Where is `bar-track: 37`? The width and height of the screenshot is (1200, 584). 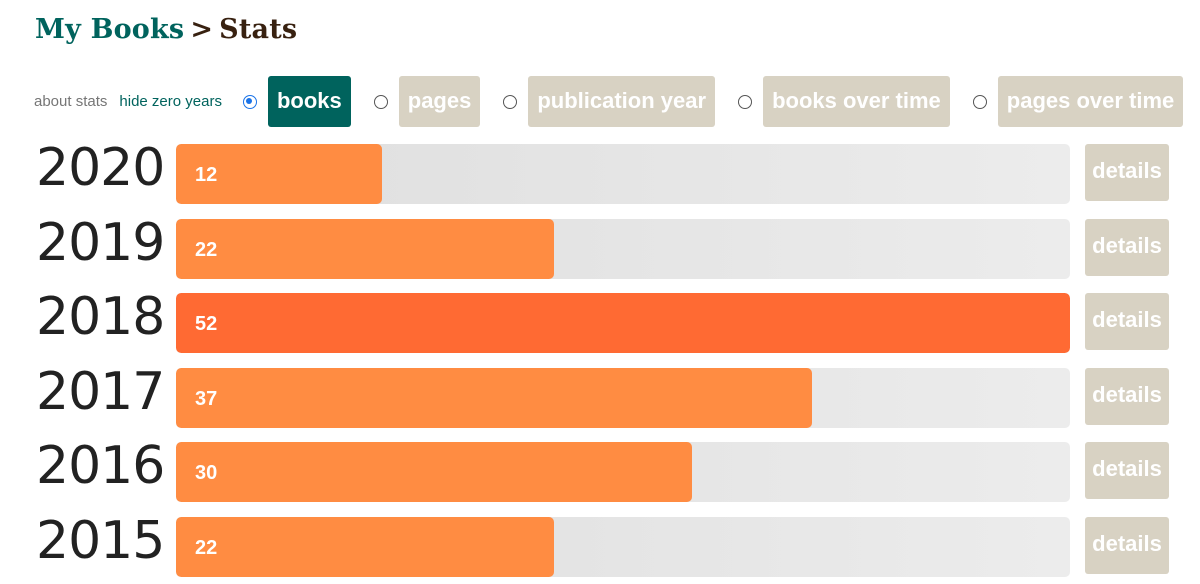
bar-track: 37 is located at coordinates (623, 398).